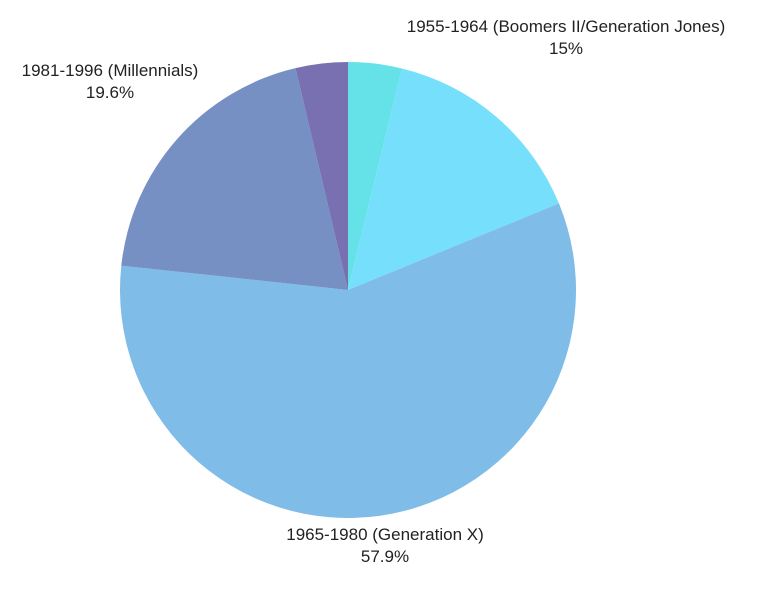 This screenshot has width=760, height=589. What do you see at coordinates (110, 70) in the screenshot?
I see `slice-label-millennials-name: 1981-1996 (Millennials)` at bounding box center [110, 70].